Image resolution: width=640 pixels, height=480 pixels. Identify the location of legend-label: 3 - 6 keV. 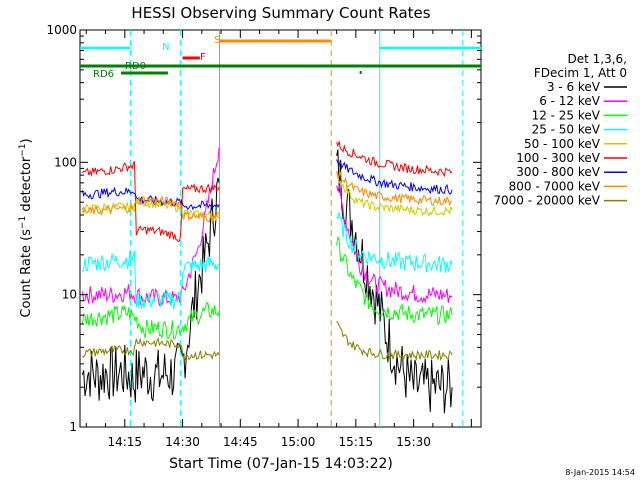
(574, 87).